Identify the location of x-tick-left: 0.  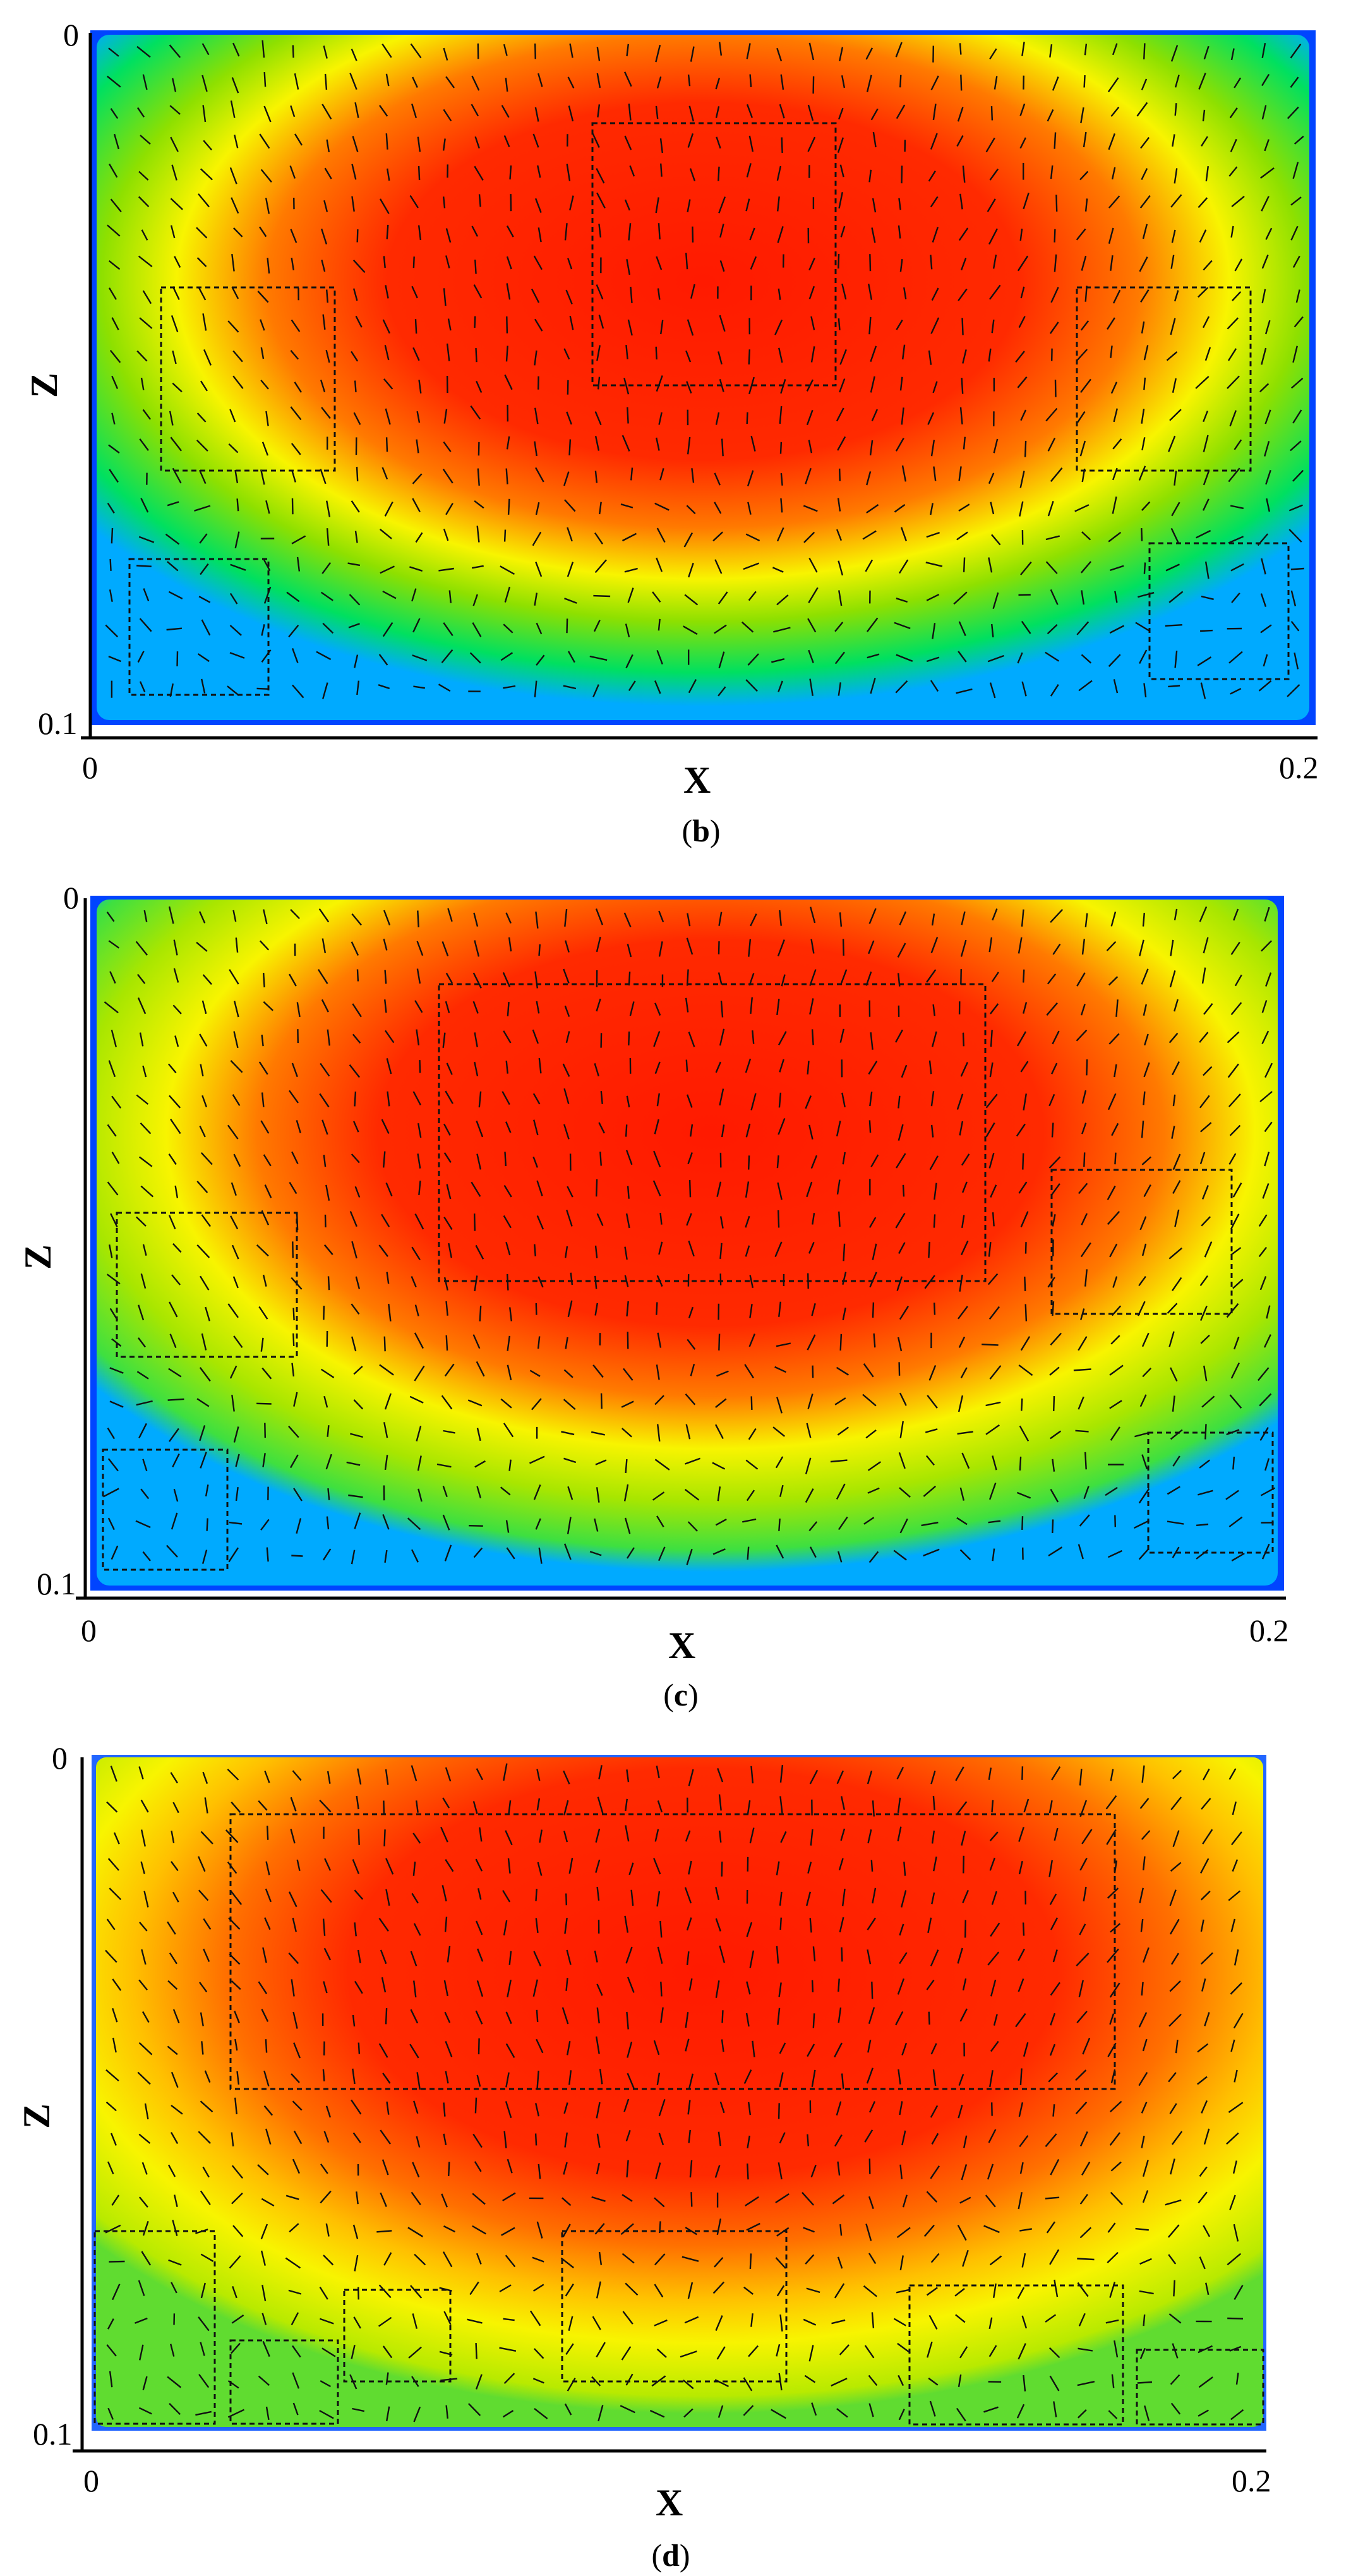
(89, 1630).